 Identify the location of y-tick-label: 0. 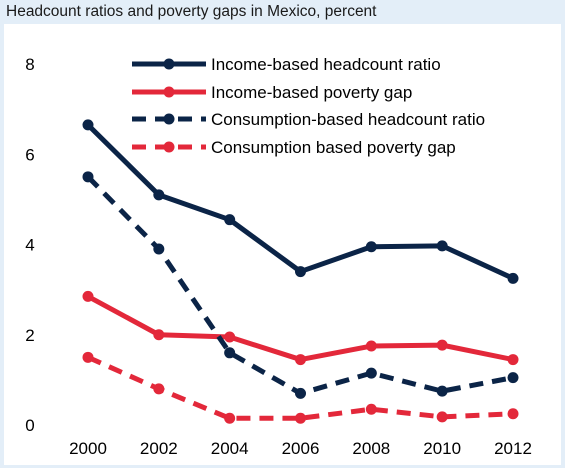
(29, 425).